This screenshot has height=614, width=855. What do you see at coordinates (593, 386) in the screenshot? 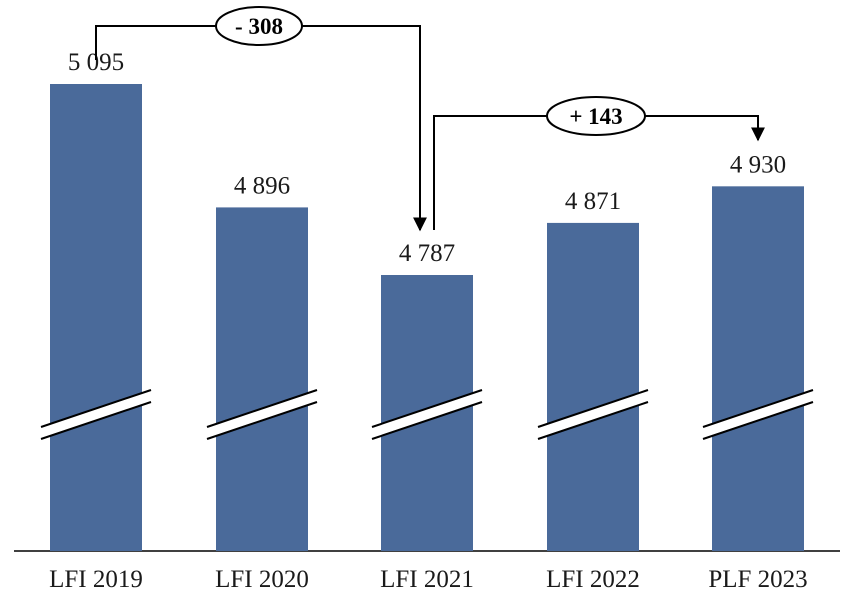
I see `bar-lfi-2022` at bounding box center [593, 386].